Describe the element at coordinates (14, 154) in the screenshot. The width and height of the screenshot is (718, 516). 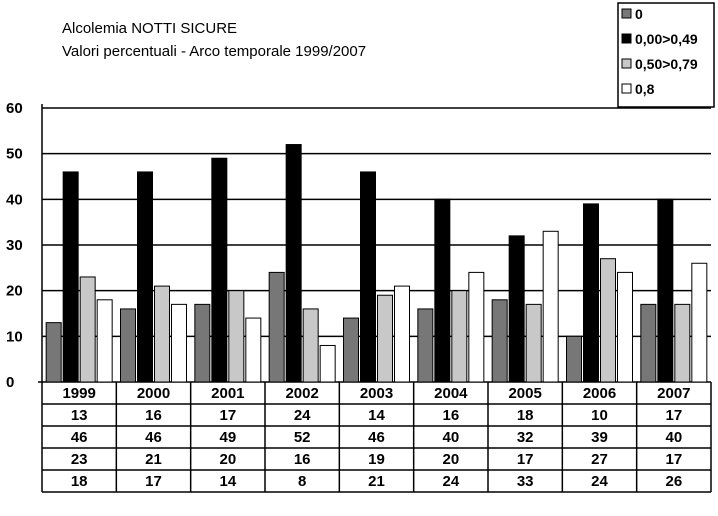
I see `y-tick-label: 50` at that location.